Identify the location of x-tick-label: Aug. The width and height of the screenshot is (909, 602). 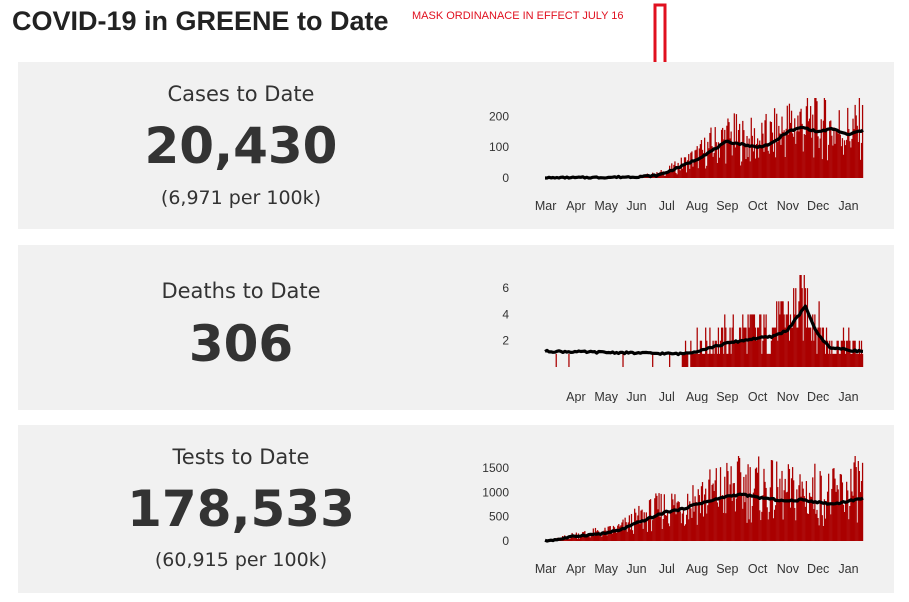
(697, 396).